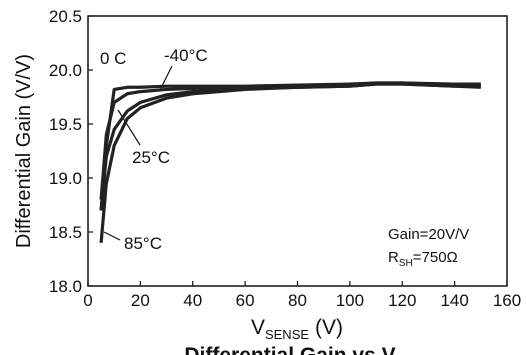 The height and width of the screenshot is (355, 526). I want to click on x-axis-label: VSENSE (V), so click(297, 329).